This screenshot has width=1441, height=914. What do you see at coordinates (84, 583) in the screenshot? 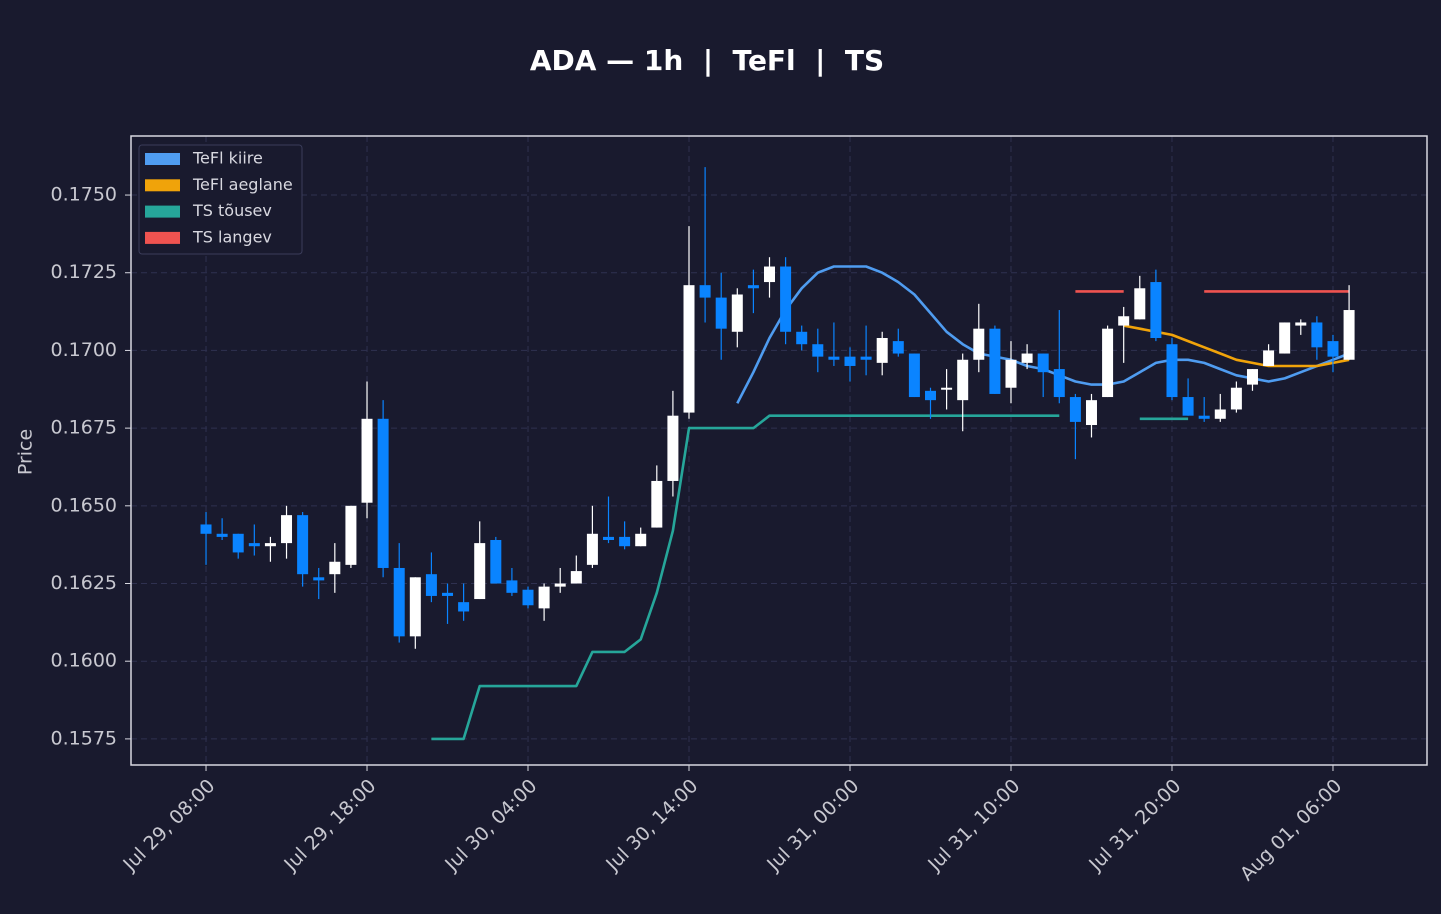
I see `y-tick-label: 0.1625` at bounding box center [84, 583].